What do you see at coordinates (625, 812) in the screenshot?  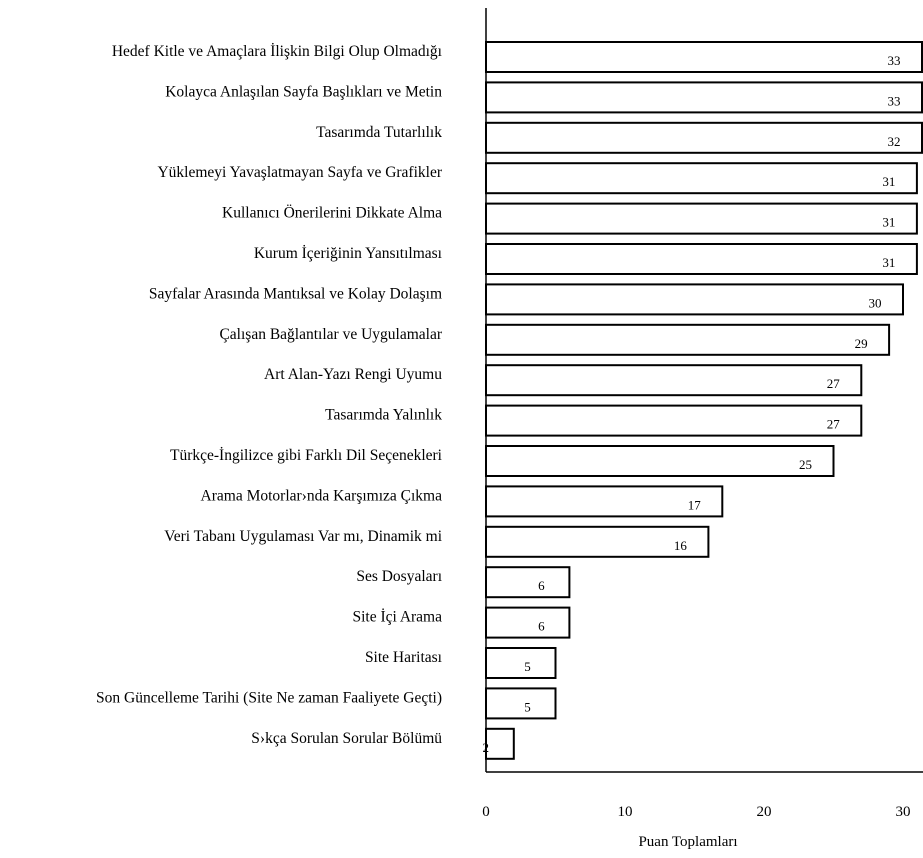 I see `x-tick-label: 10` at bounding box center [625, 812].